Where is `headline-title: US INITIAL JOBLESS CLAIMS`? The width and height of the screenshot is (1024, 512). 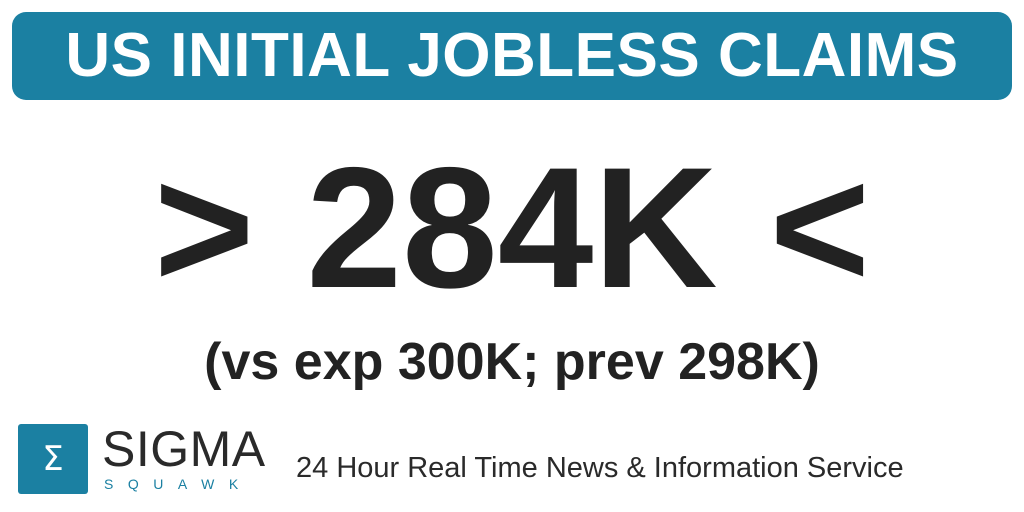
headline-title: US INITIAL JOBLESS CLAIMS is located at coordinates (512, 55).